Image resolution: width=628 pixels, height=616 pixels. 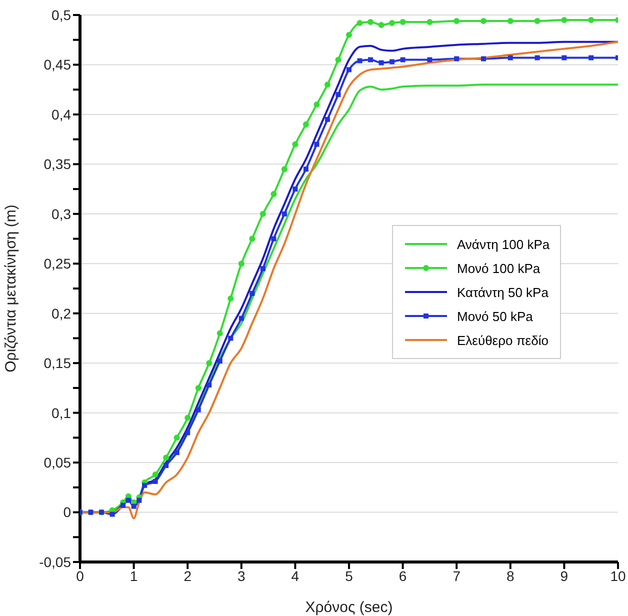 What do you see at coordinates (502, 292) in the screenshot?
I see `legend-label: Κατάντη 50 kPa` at bounding box center [502, 292].